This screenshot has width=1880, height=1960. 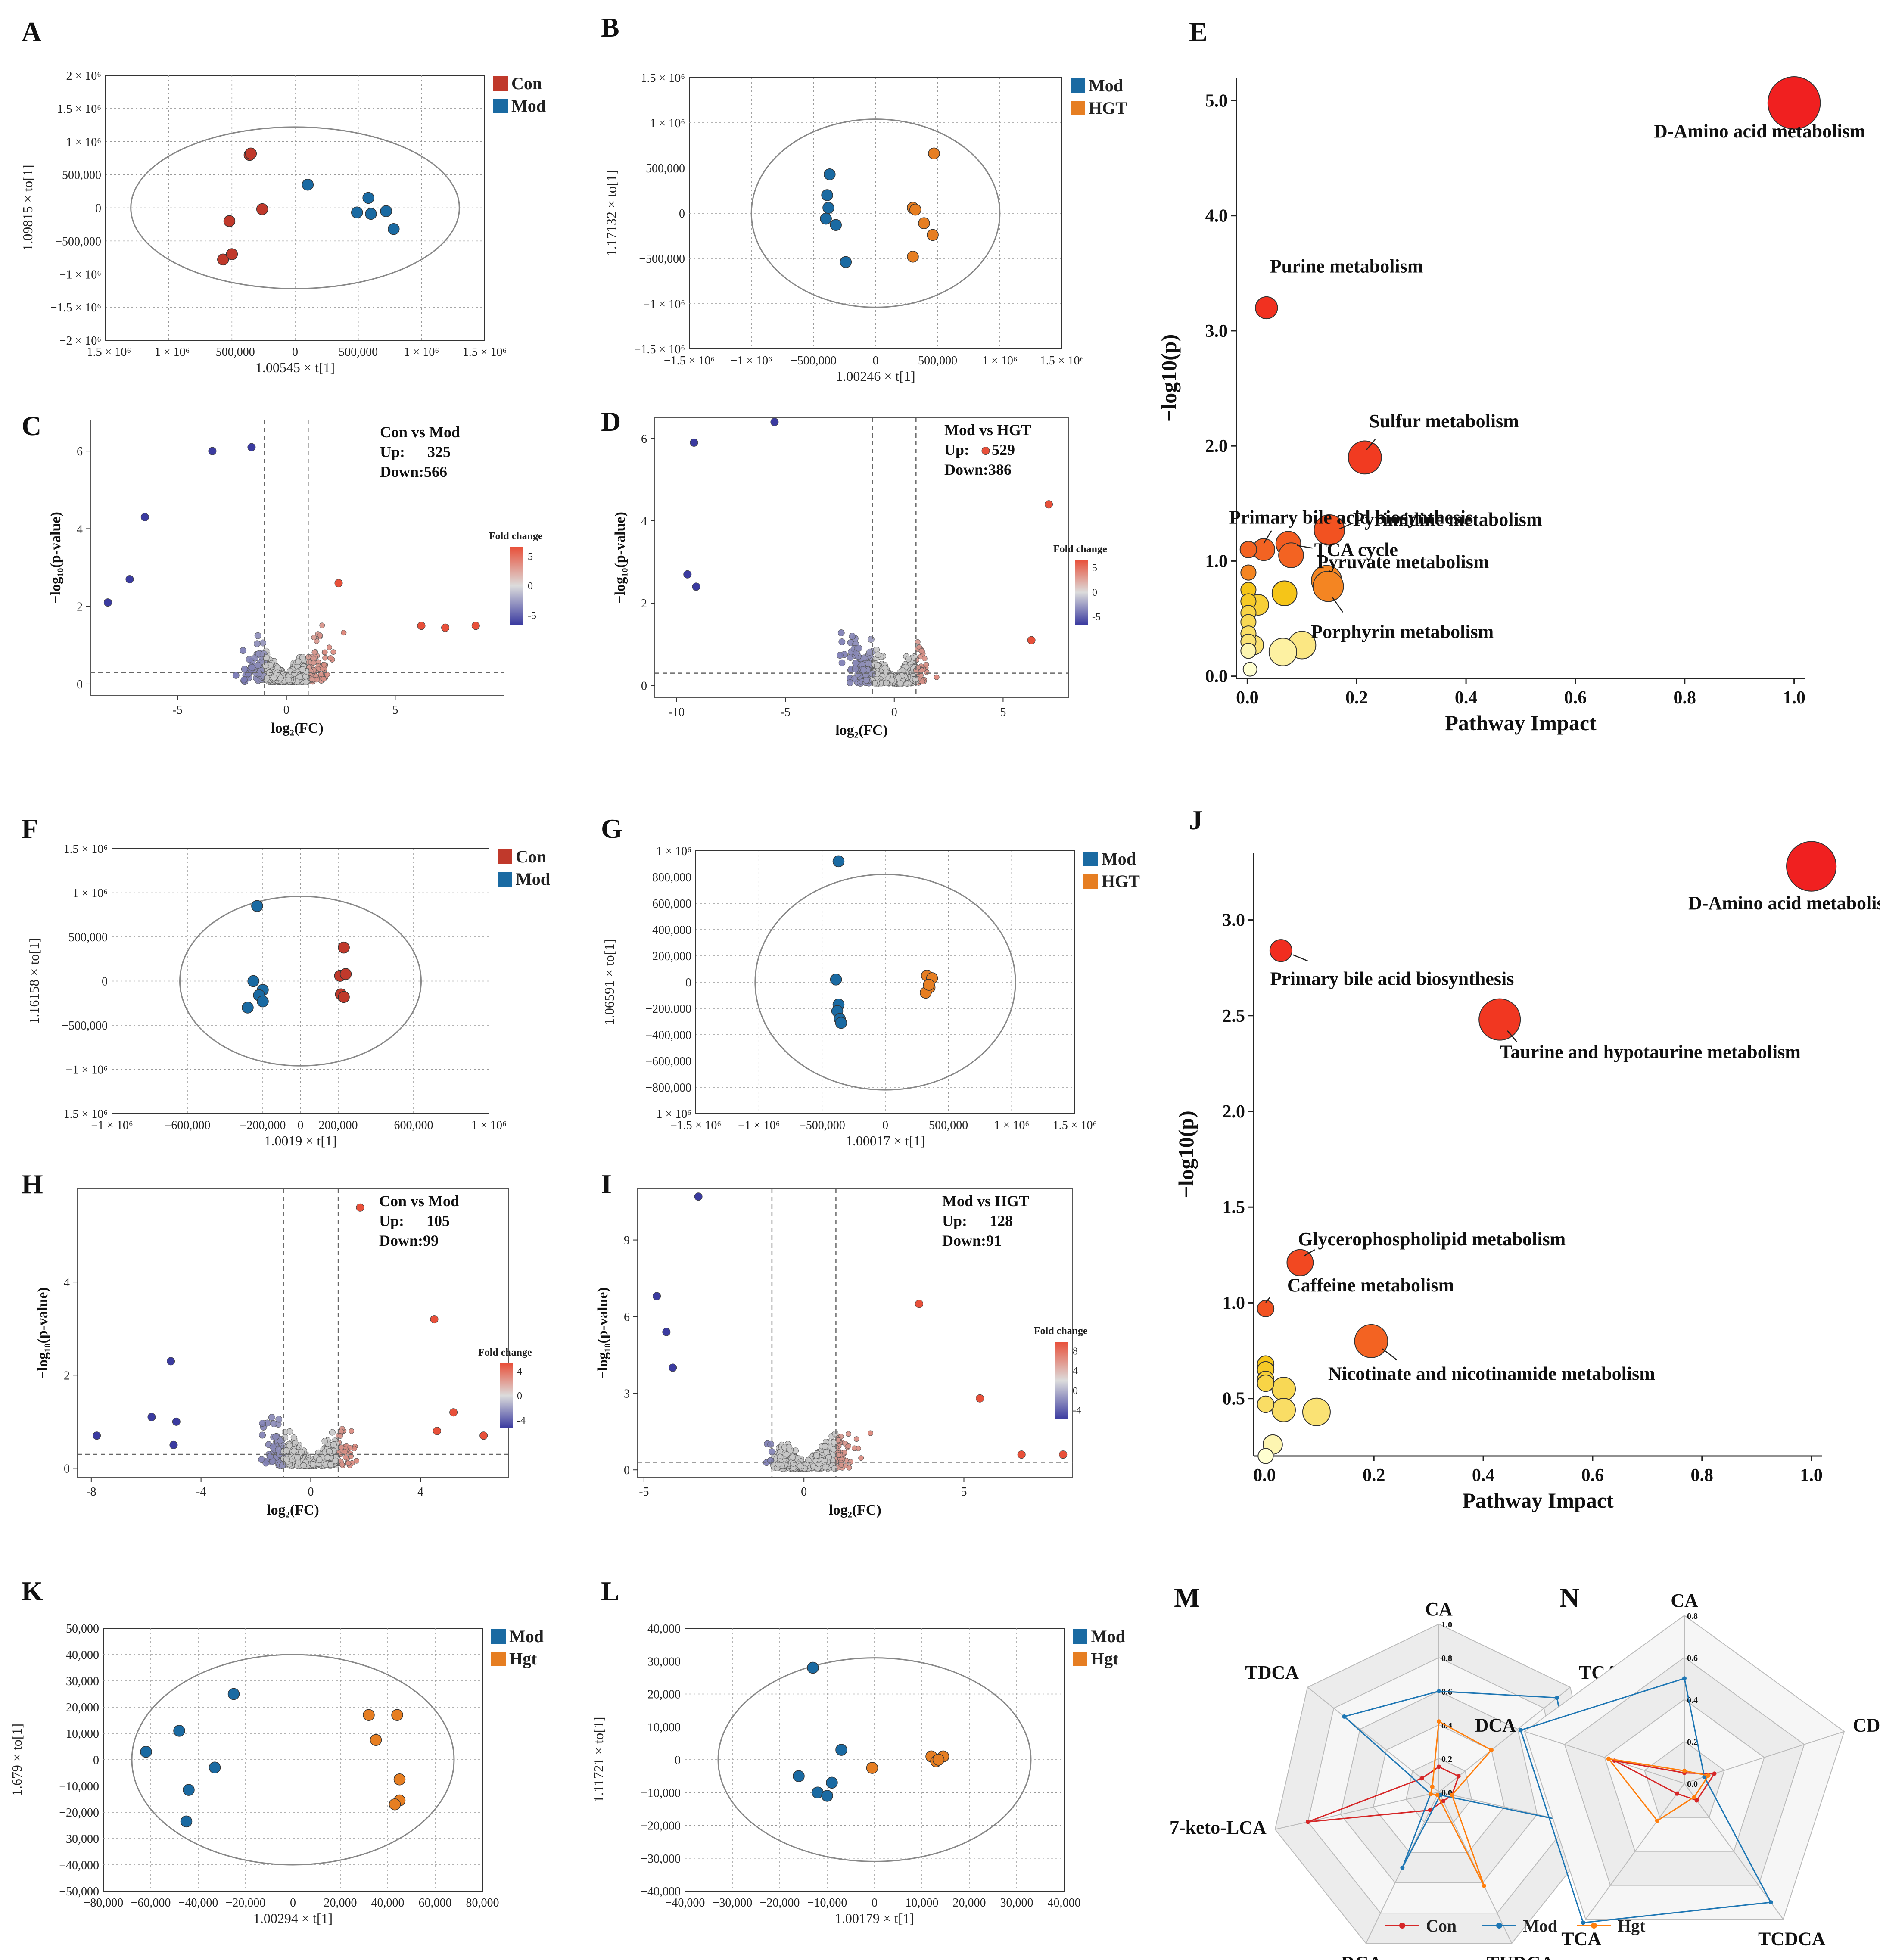 I want to click on panel-letter-k: K, so click(x=32, y=1591).